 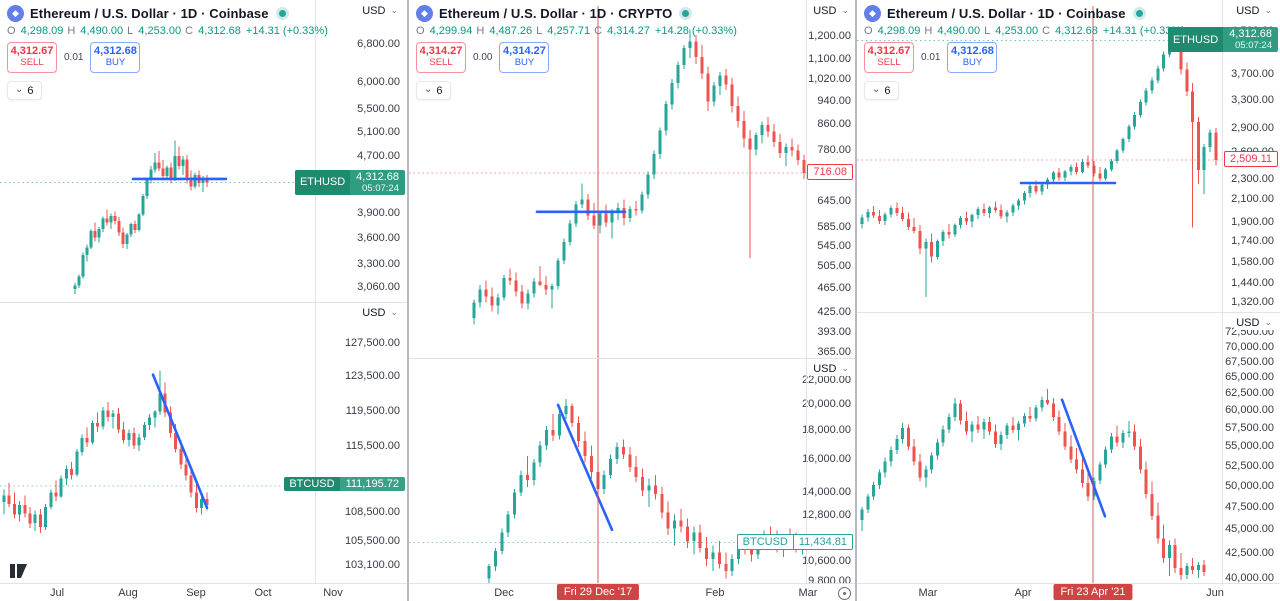 I want to click on price-tick: 14,000.00, so click(x=826, y=492).